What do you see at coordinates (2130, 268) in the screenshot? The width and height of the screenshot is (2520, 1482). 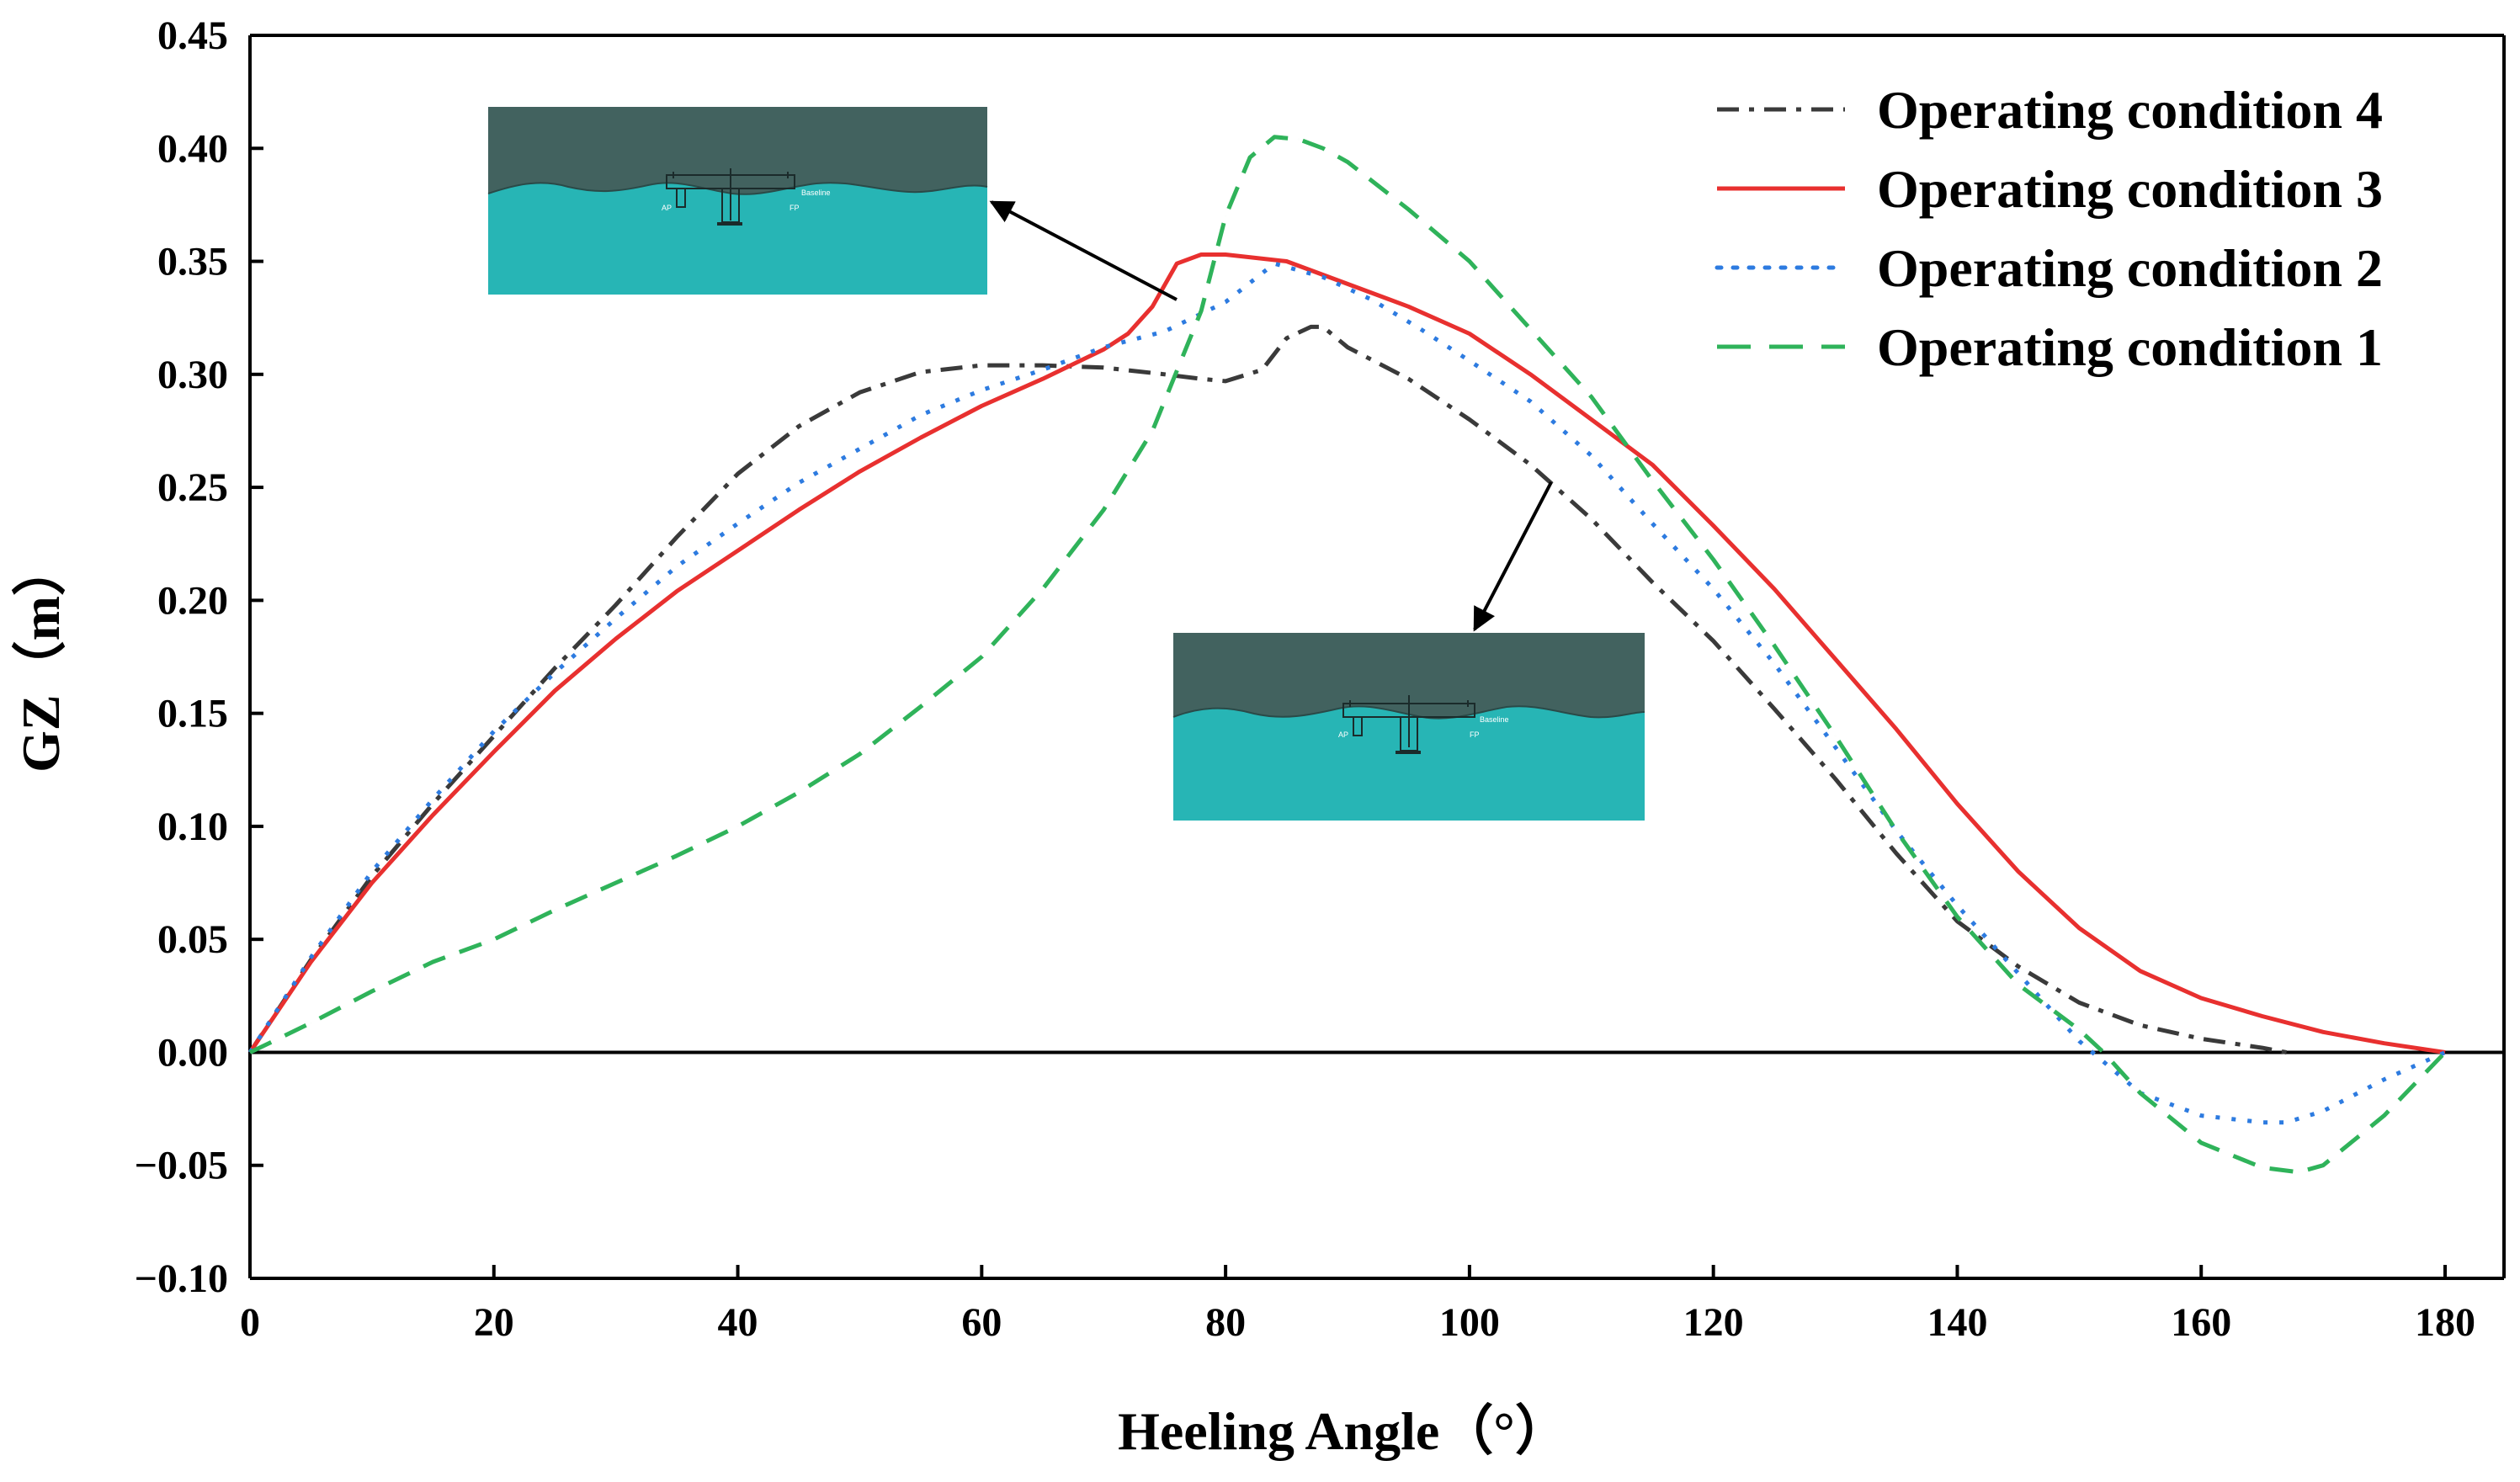 I see `legend-label-3: Operating condition 2` at bounding box center [2130, 268].